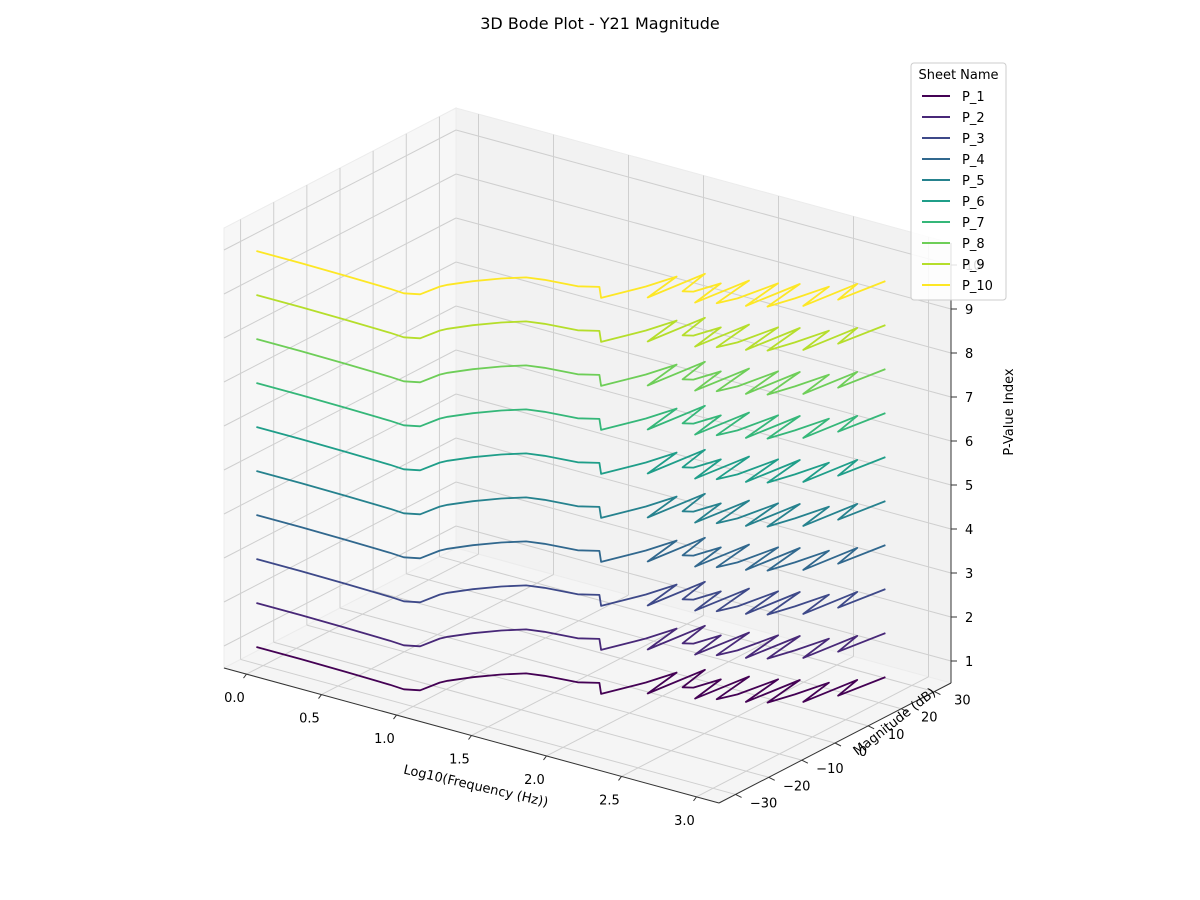 The image size is (1200, 900). What do you see at coordinates (969, 442) in the screenshot?
I see `z-tick-label: 6` at bounding box center [969, 442].